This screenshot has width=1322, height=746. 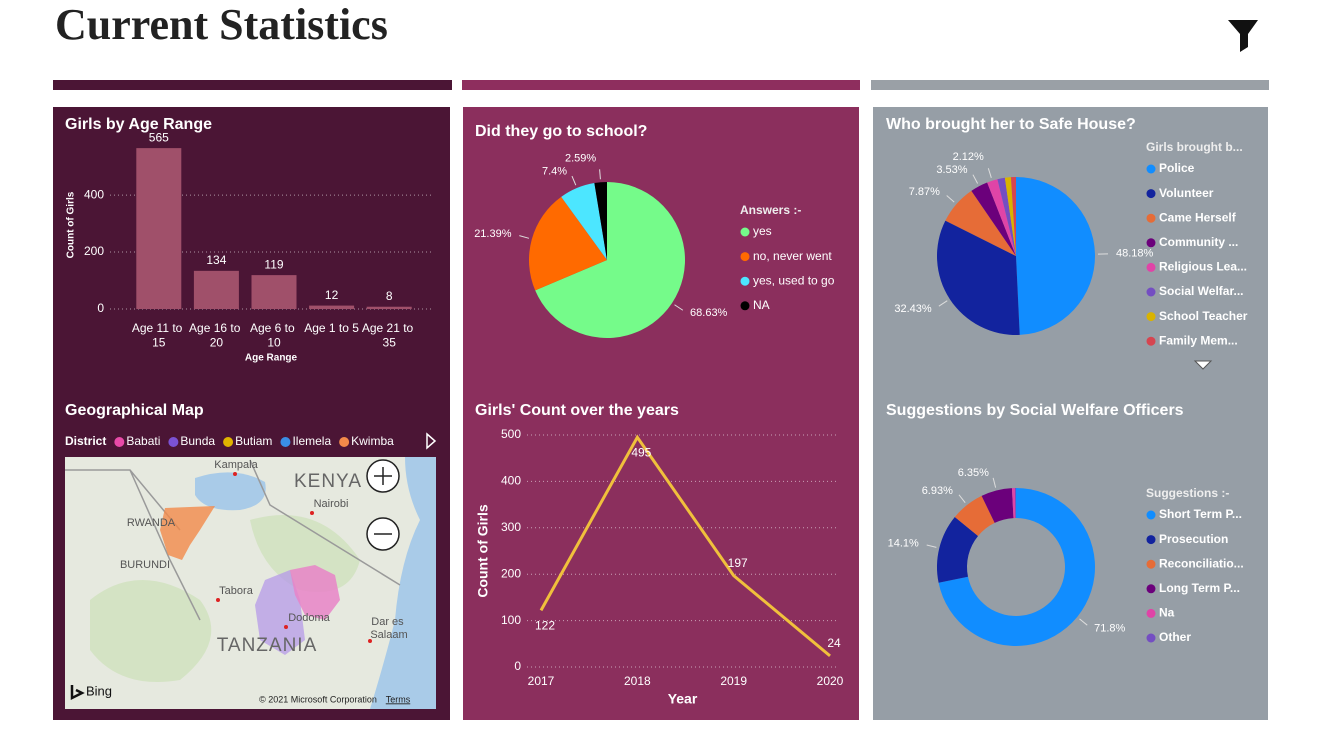 I want to click on text-line: Salaam, so click(x=388, y=635).